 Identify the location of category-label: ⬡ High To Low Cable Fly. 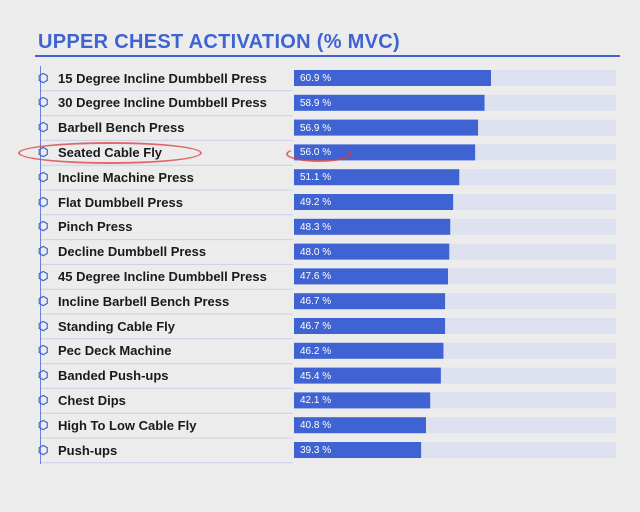
(117, 425).